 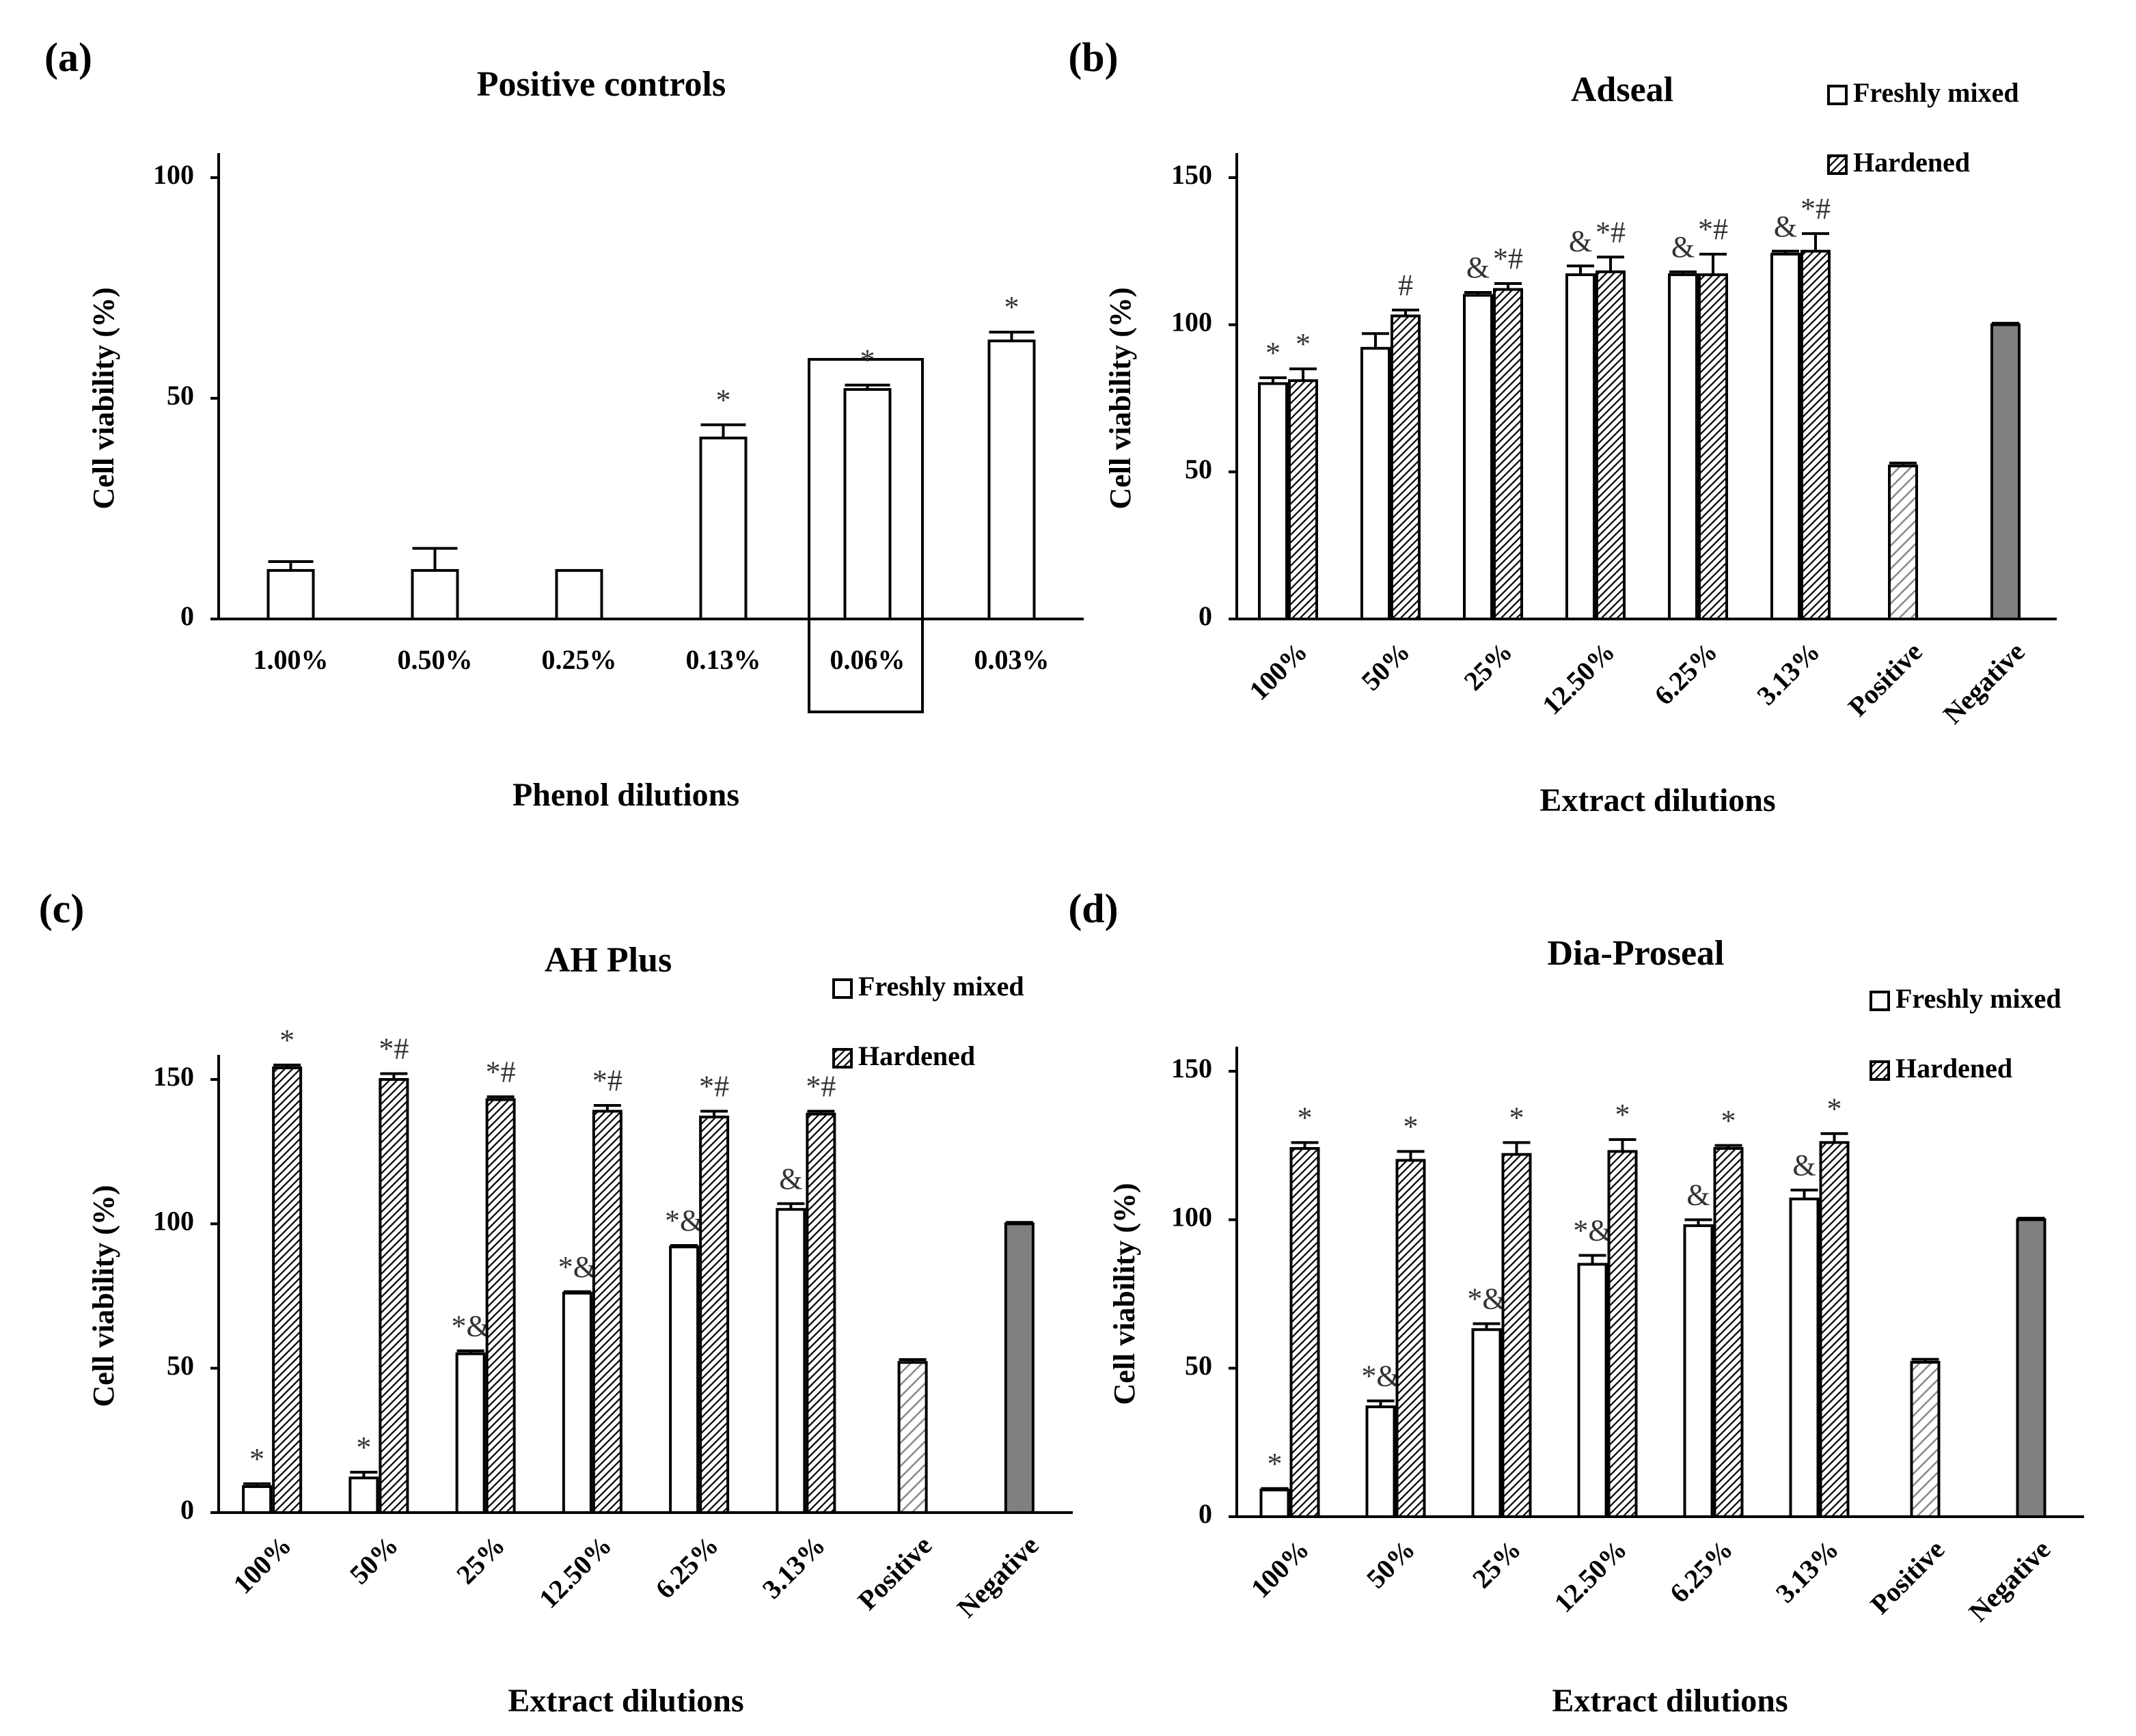 What do you see at coordinates (608, 960) in the screenshot?
I see `chart-title: AH Plus` at bounding box center [608, 960].